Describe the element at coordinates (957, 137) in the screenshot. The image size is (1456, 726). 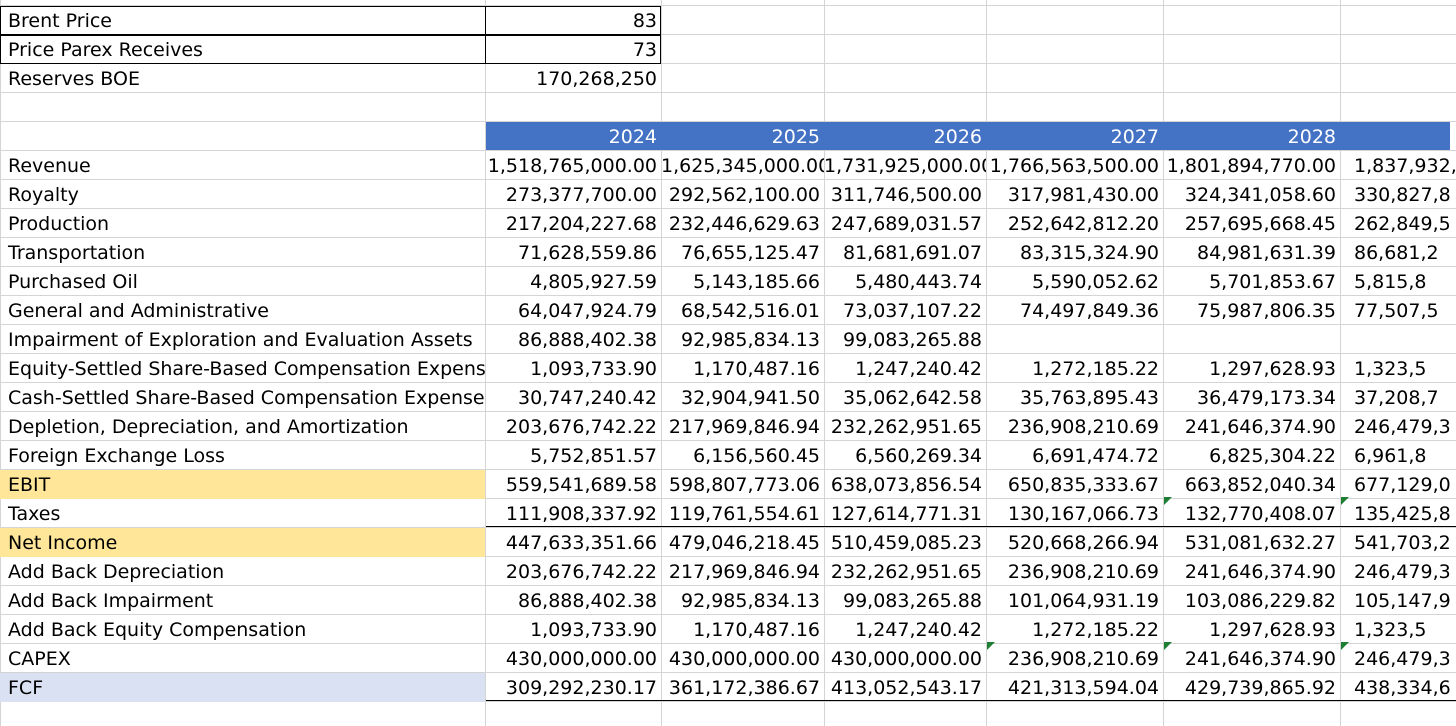
I see `year-header: 2026` at that location.